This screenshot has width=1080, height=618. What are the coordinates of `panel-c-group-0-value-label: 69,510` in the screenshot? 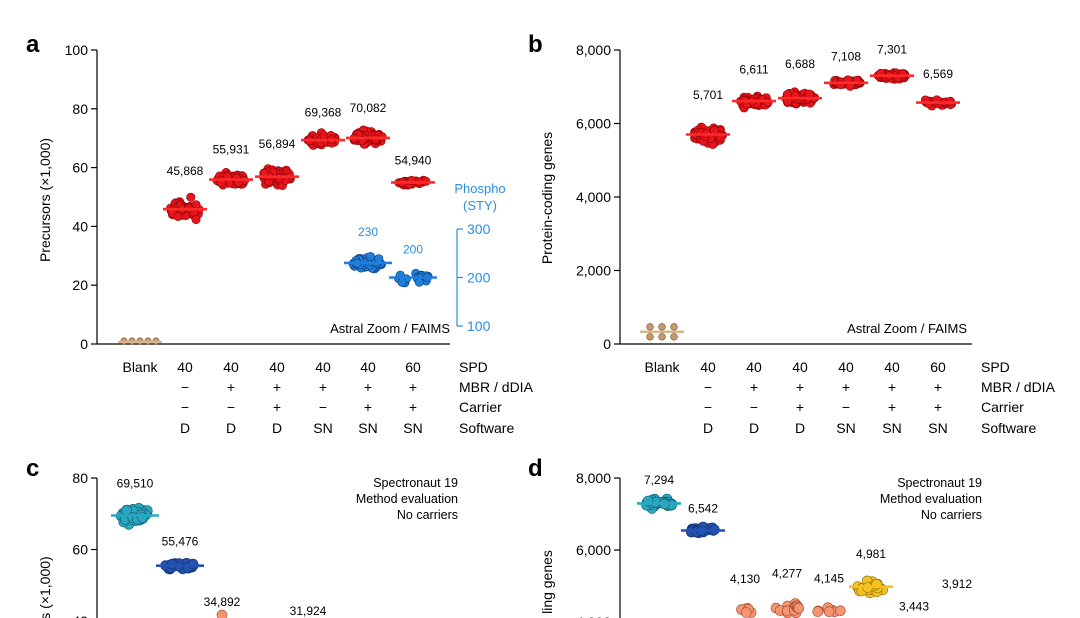 It's located at (135, 483).